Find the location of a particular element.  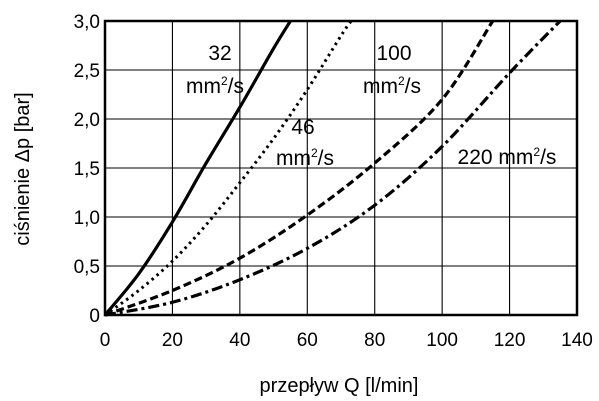

y-tick-label: 2,0 is located at coordinates (87, 120).